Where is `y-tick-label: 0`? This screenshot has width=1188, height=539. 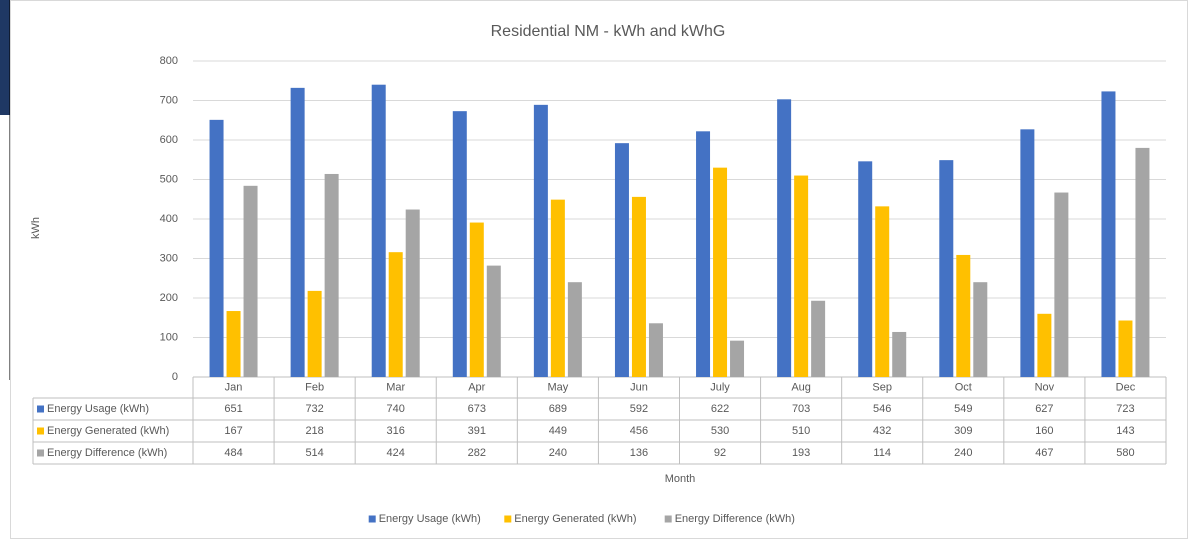
y-tick-label: 0 is located at coordinates (175, 377).